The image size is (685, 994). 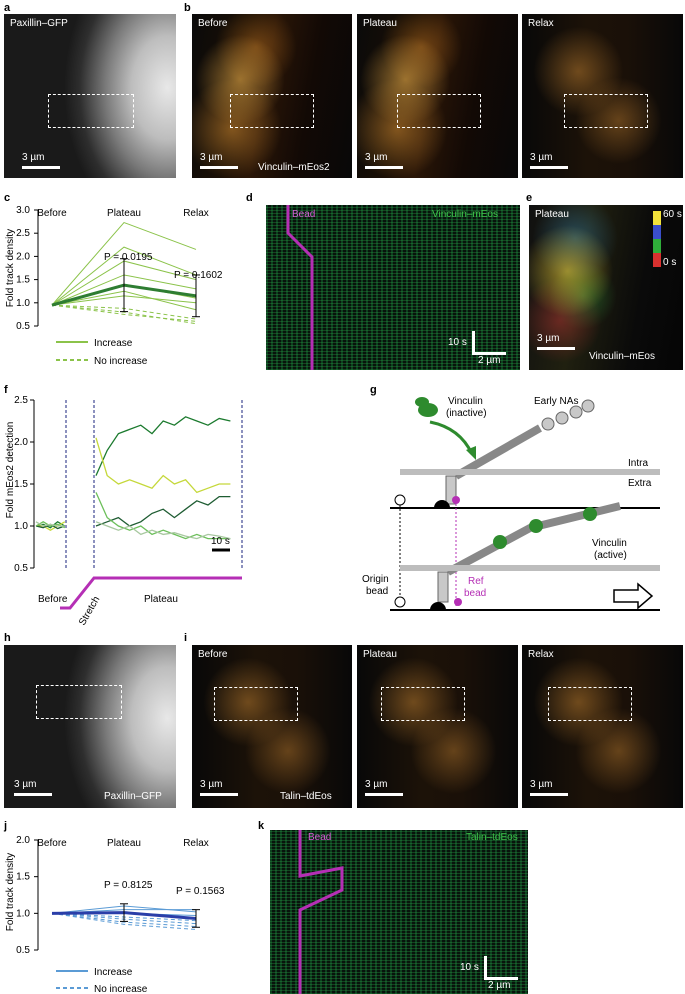 I want to click on label-ref-1: Ref, so click(x=476, y=581).